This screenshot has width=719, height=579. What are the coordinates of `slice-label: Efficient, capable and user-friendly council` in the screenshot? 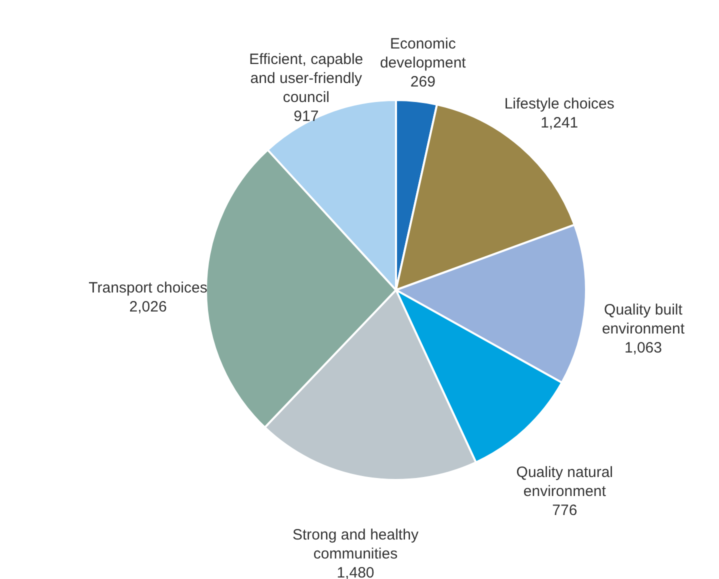 It's located at (306, 78).